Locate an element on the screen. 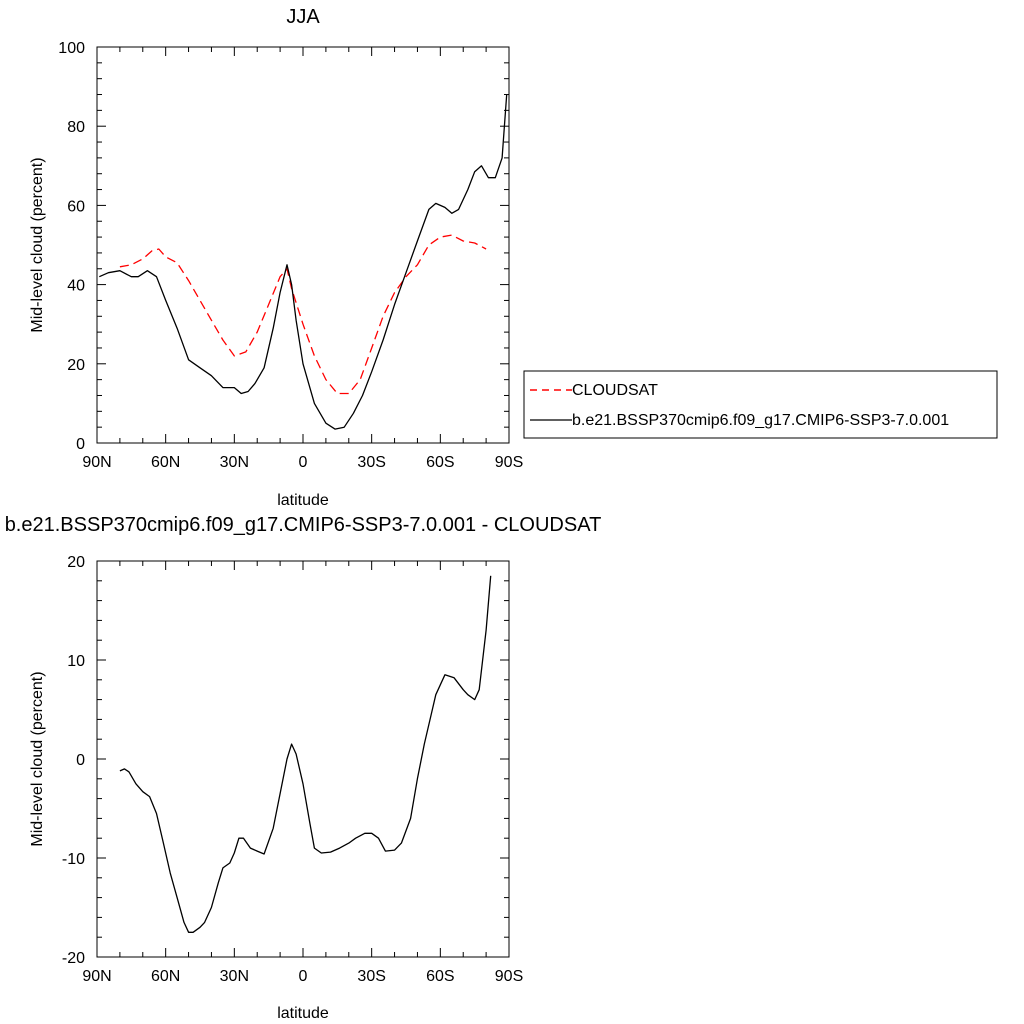 The width and height of the screenshot is (1024, 1024). top-chart-series-layer is located at coordinates (303, 262).